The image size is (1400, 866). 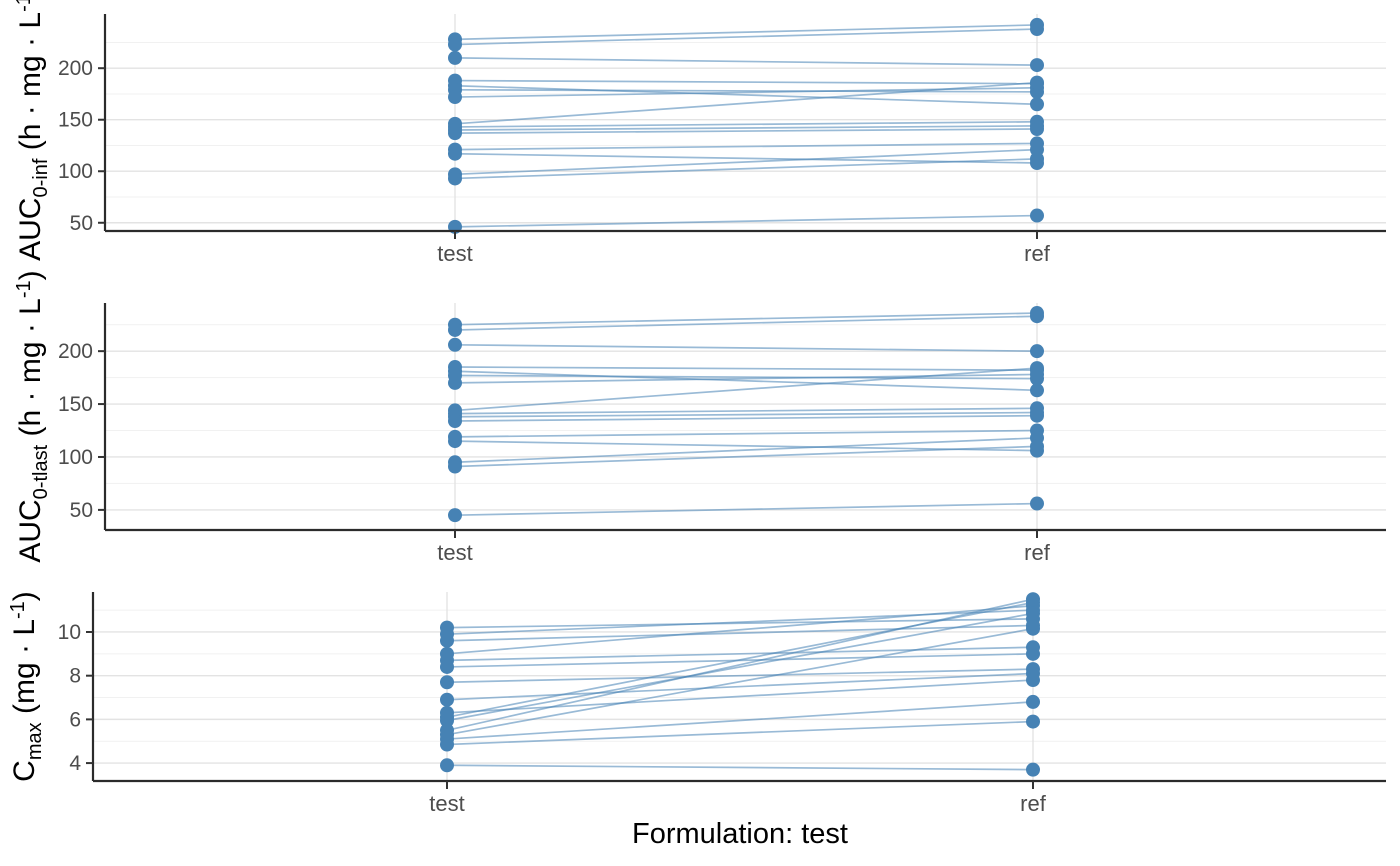 I want to click on y-axis-title: Cmax (mg · L-1), so click(x=26, y=686).